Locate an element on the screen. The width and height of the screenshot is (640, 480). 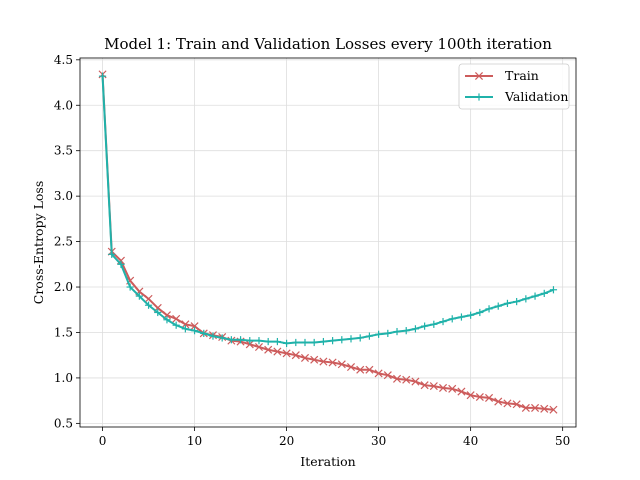
legend: Train Validation is located at coordinates (514, 86).